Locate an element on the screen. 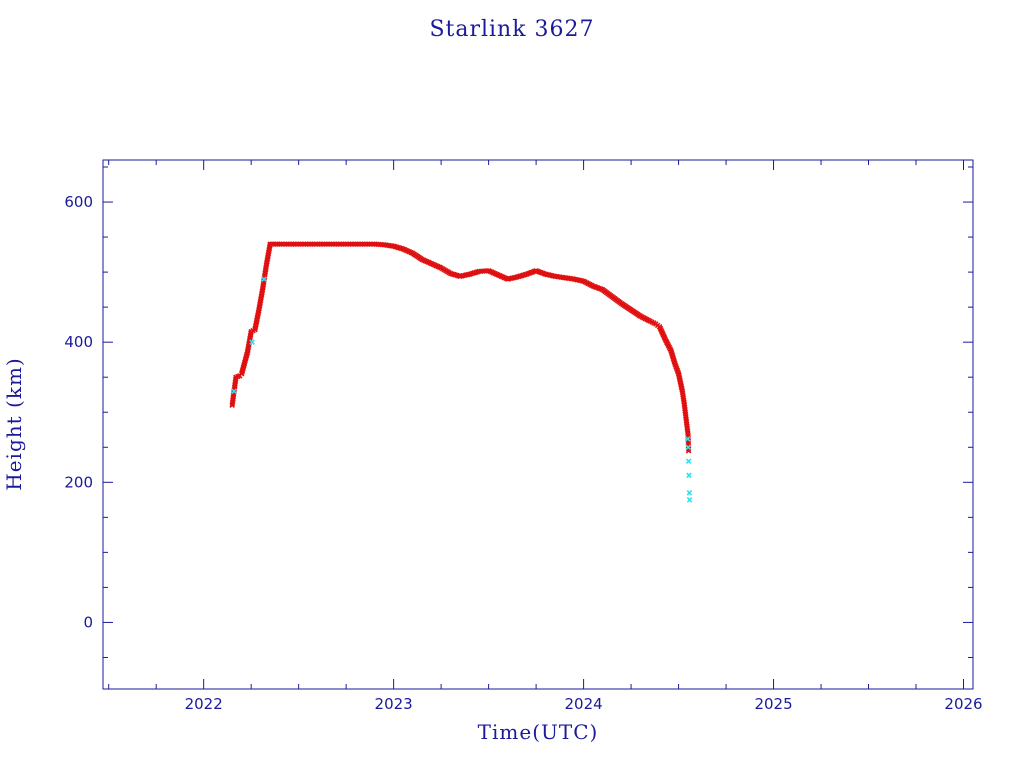  x-tick-label: 2023 is located at coordinates (394, 704).